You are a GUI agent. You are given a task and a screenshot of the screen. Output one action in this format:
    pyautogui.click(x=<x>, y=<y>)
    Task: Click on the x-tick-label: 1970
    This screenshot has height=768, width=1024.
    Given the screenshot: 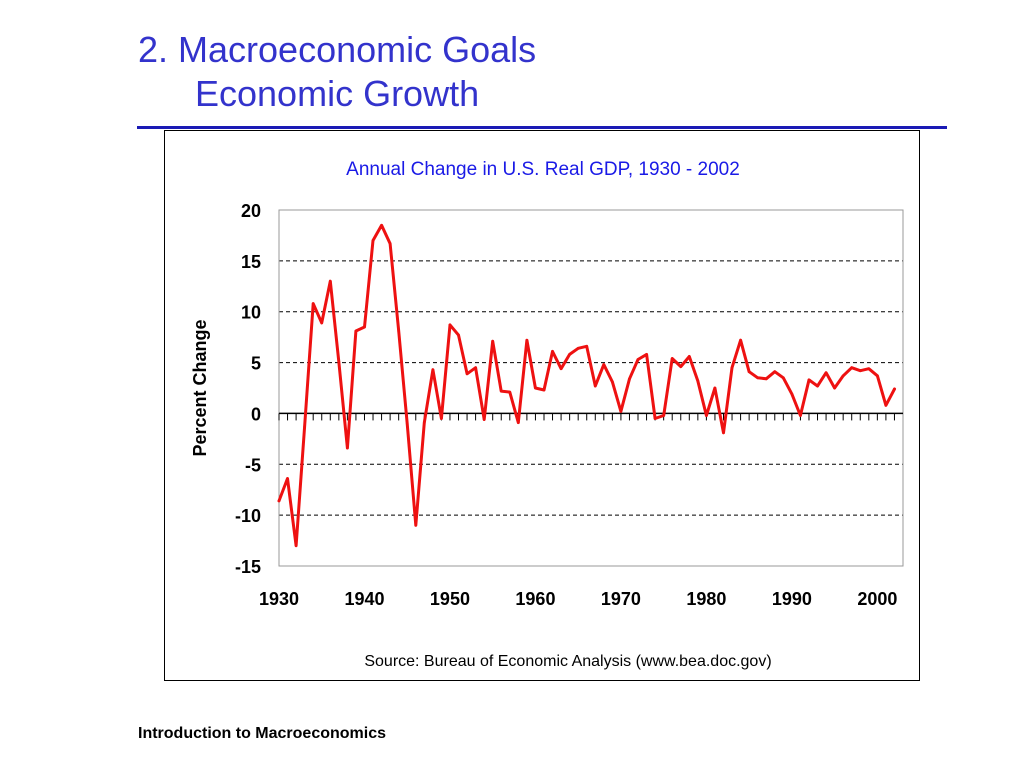 What is the action you would take?
    pyautogui.click(x=621, y=599)
    